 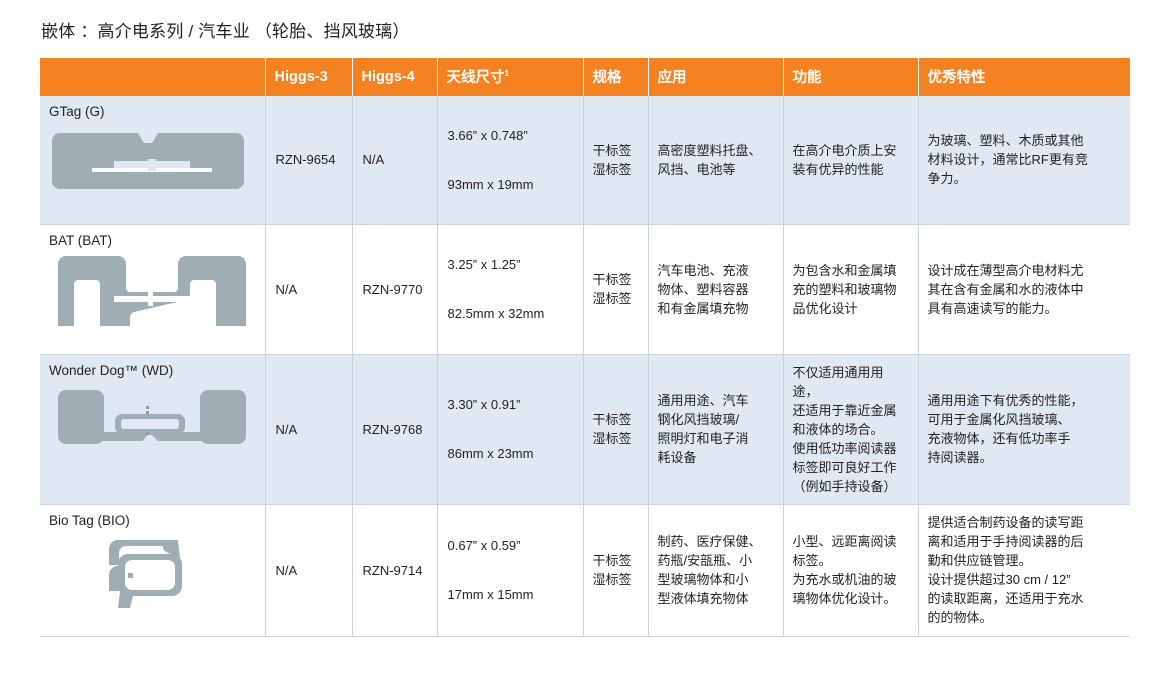 What do you see at coordinates (709, 570) in the screenshot?
I see `application-text: 制药、医疗保健、 药瓶/安瓿瓶、小 型玻璃物体和小 型液体填充物体` at bounding box center [709, 570].